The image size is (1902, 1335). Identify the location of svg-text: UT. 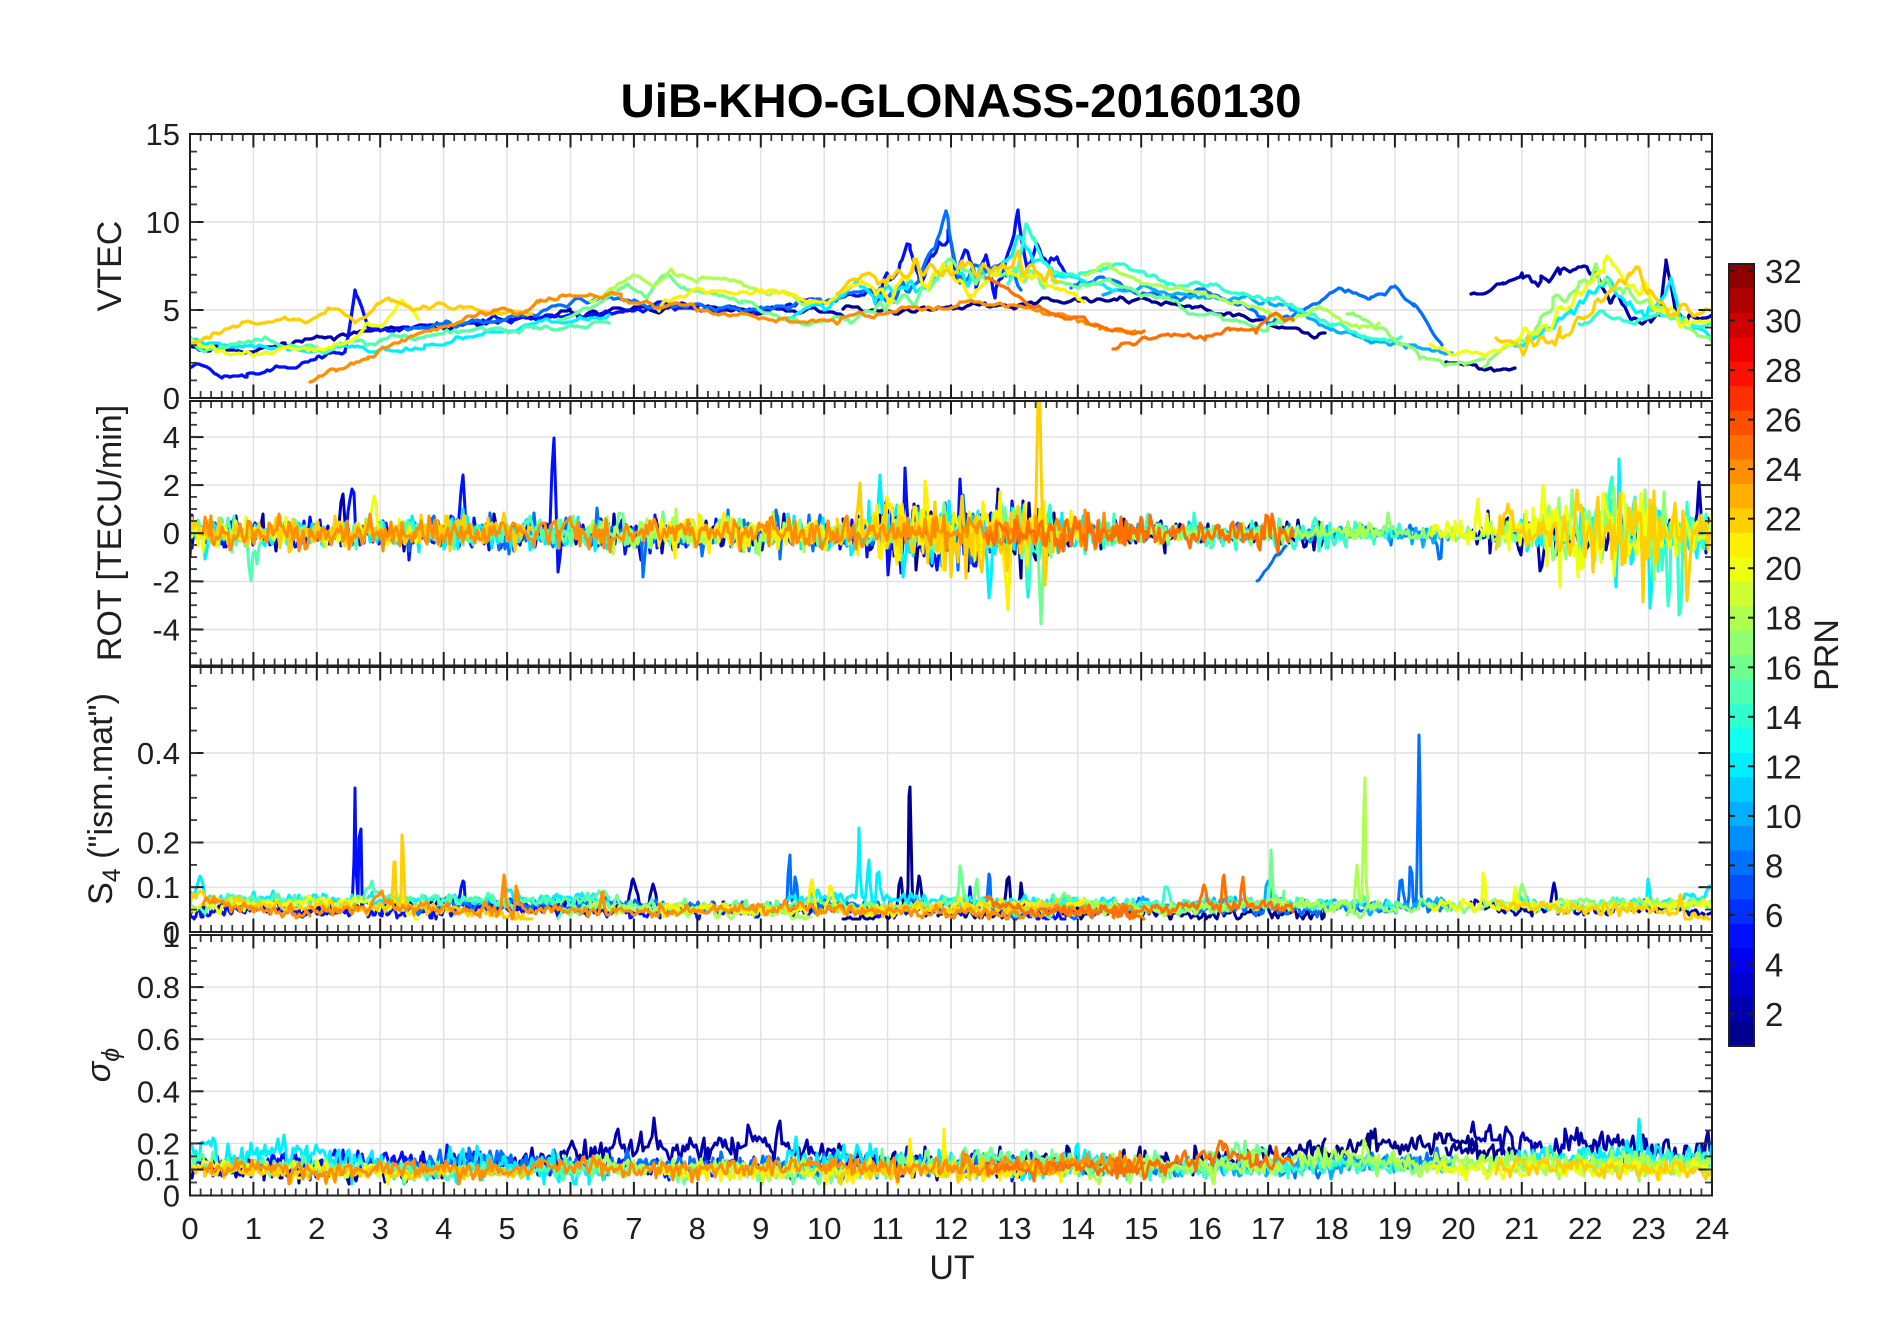
(951, 1268).